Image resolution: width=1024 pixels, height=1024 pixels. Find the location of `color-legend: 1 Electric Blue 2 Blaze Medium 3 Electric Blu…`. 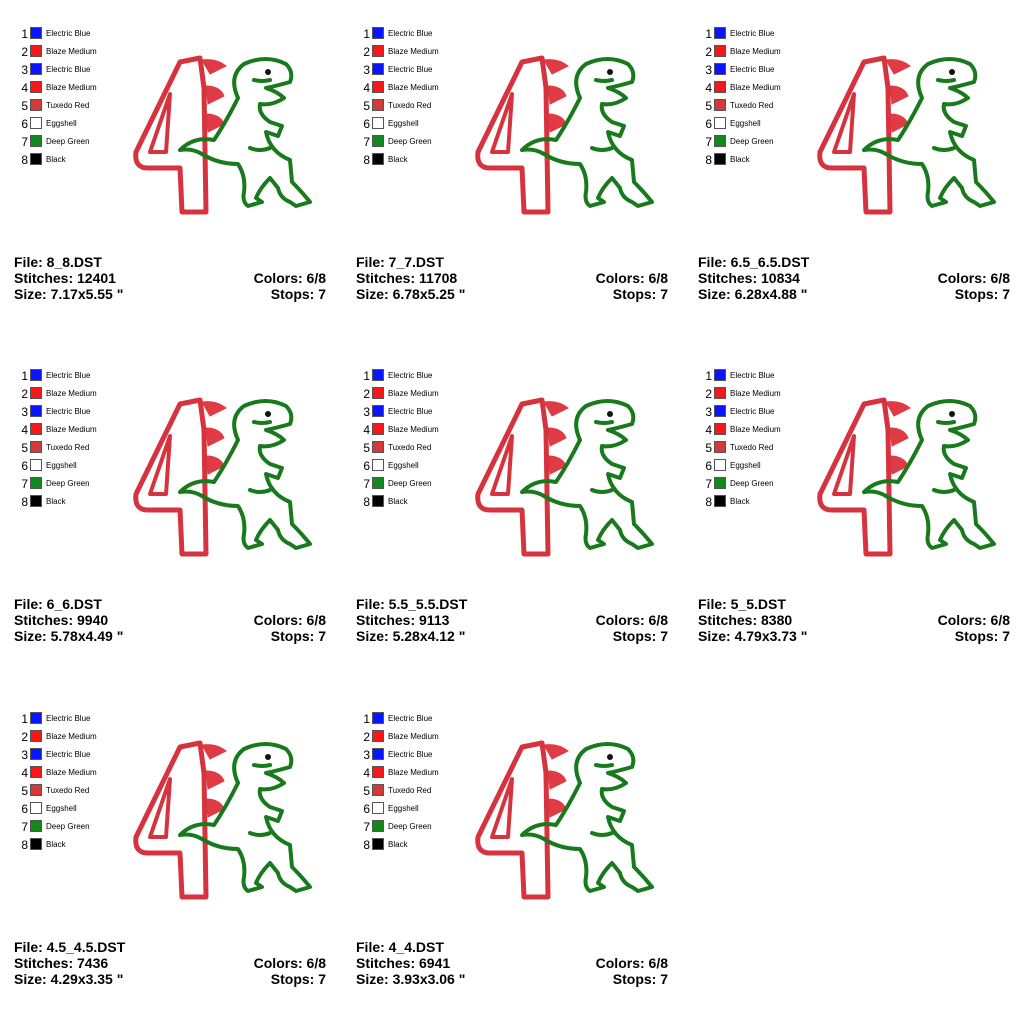

color-legend: 1 Electric Blue 2 Blaze Medium 3 Electric Blu… is located at coordinates (430, 98).